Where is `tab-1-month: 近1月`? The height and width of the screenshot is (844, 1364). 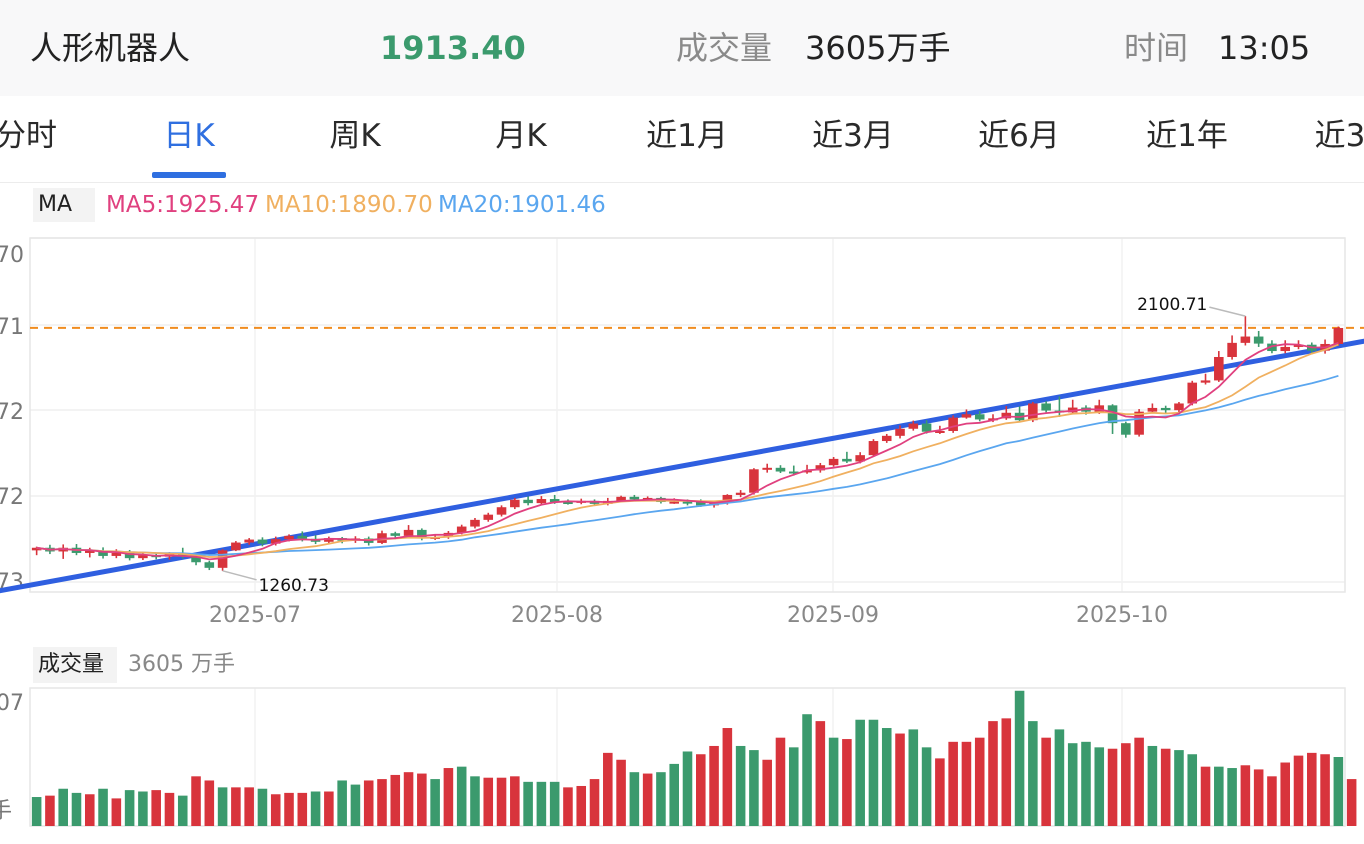 tab-1-month: 近1月 is located at coordinates (687, 136).